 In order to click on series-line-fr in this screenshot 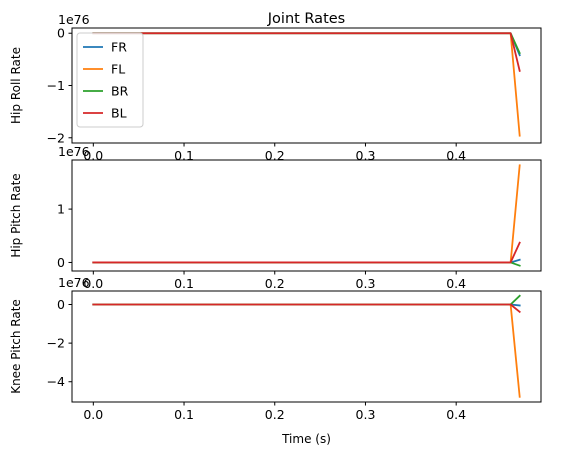, I will do `click(306, 44)`.